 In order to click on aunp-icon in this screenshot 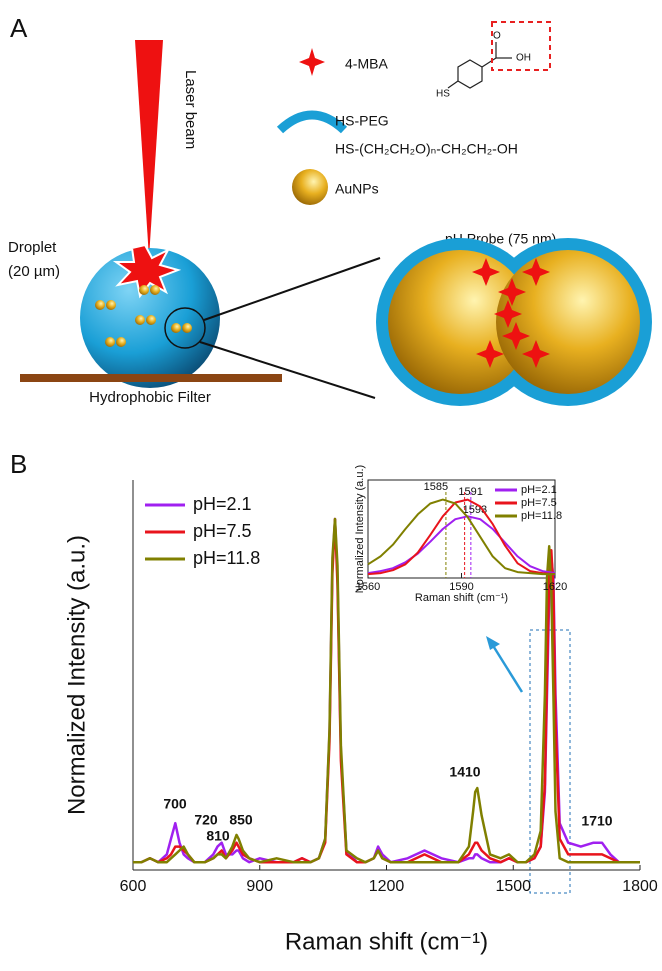, I will do `click(310, 187)`.